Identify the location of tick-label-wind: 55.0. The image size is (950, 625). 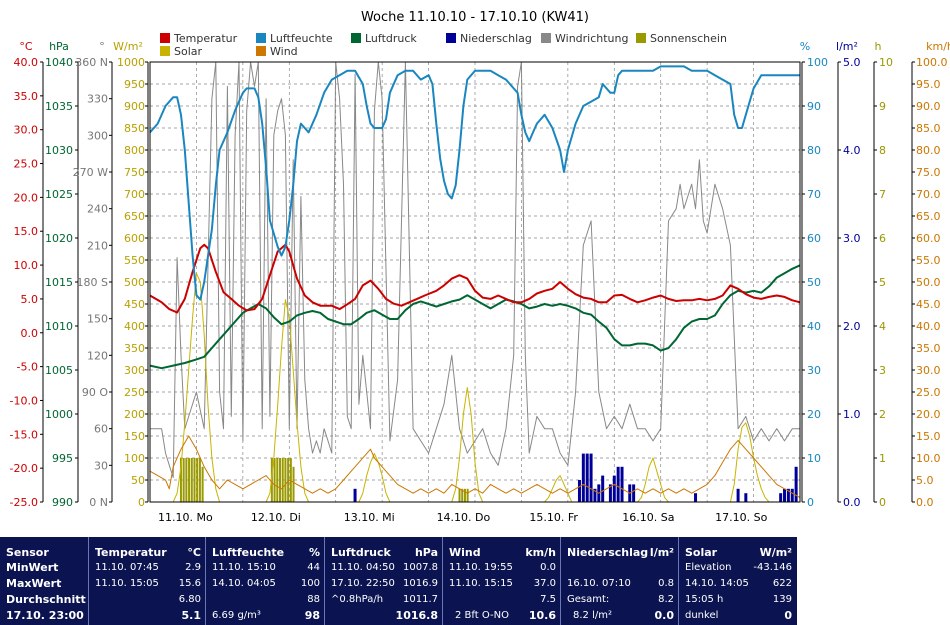
(928, 260).